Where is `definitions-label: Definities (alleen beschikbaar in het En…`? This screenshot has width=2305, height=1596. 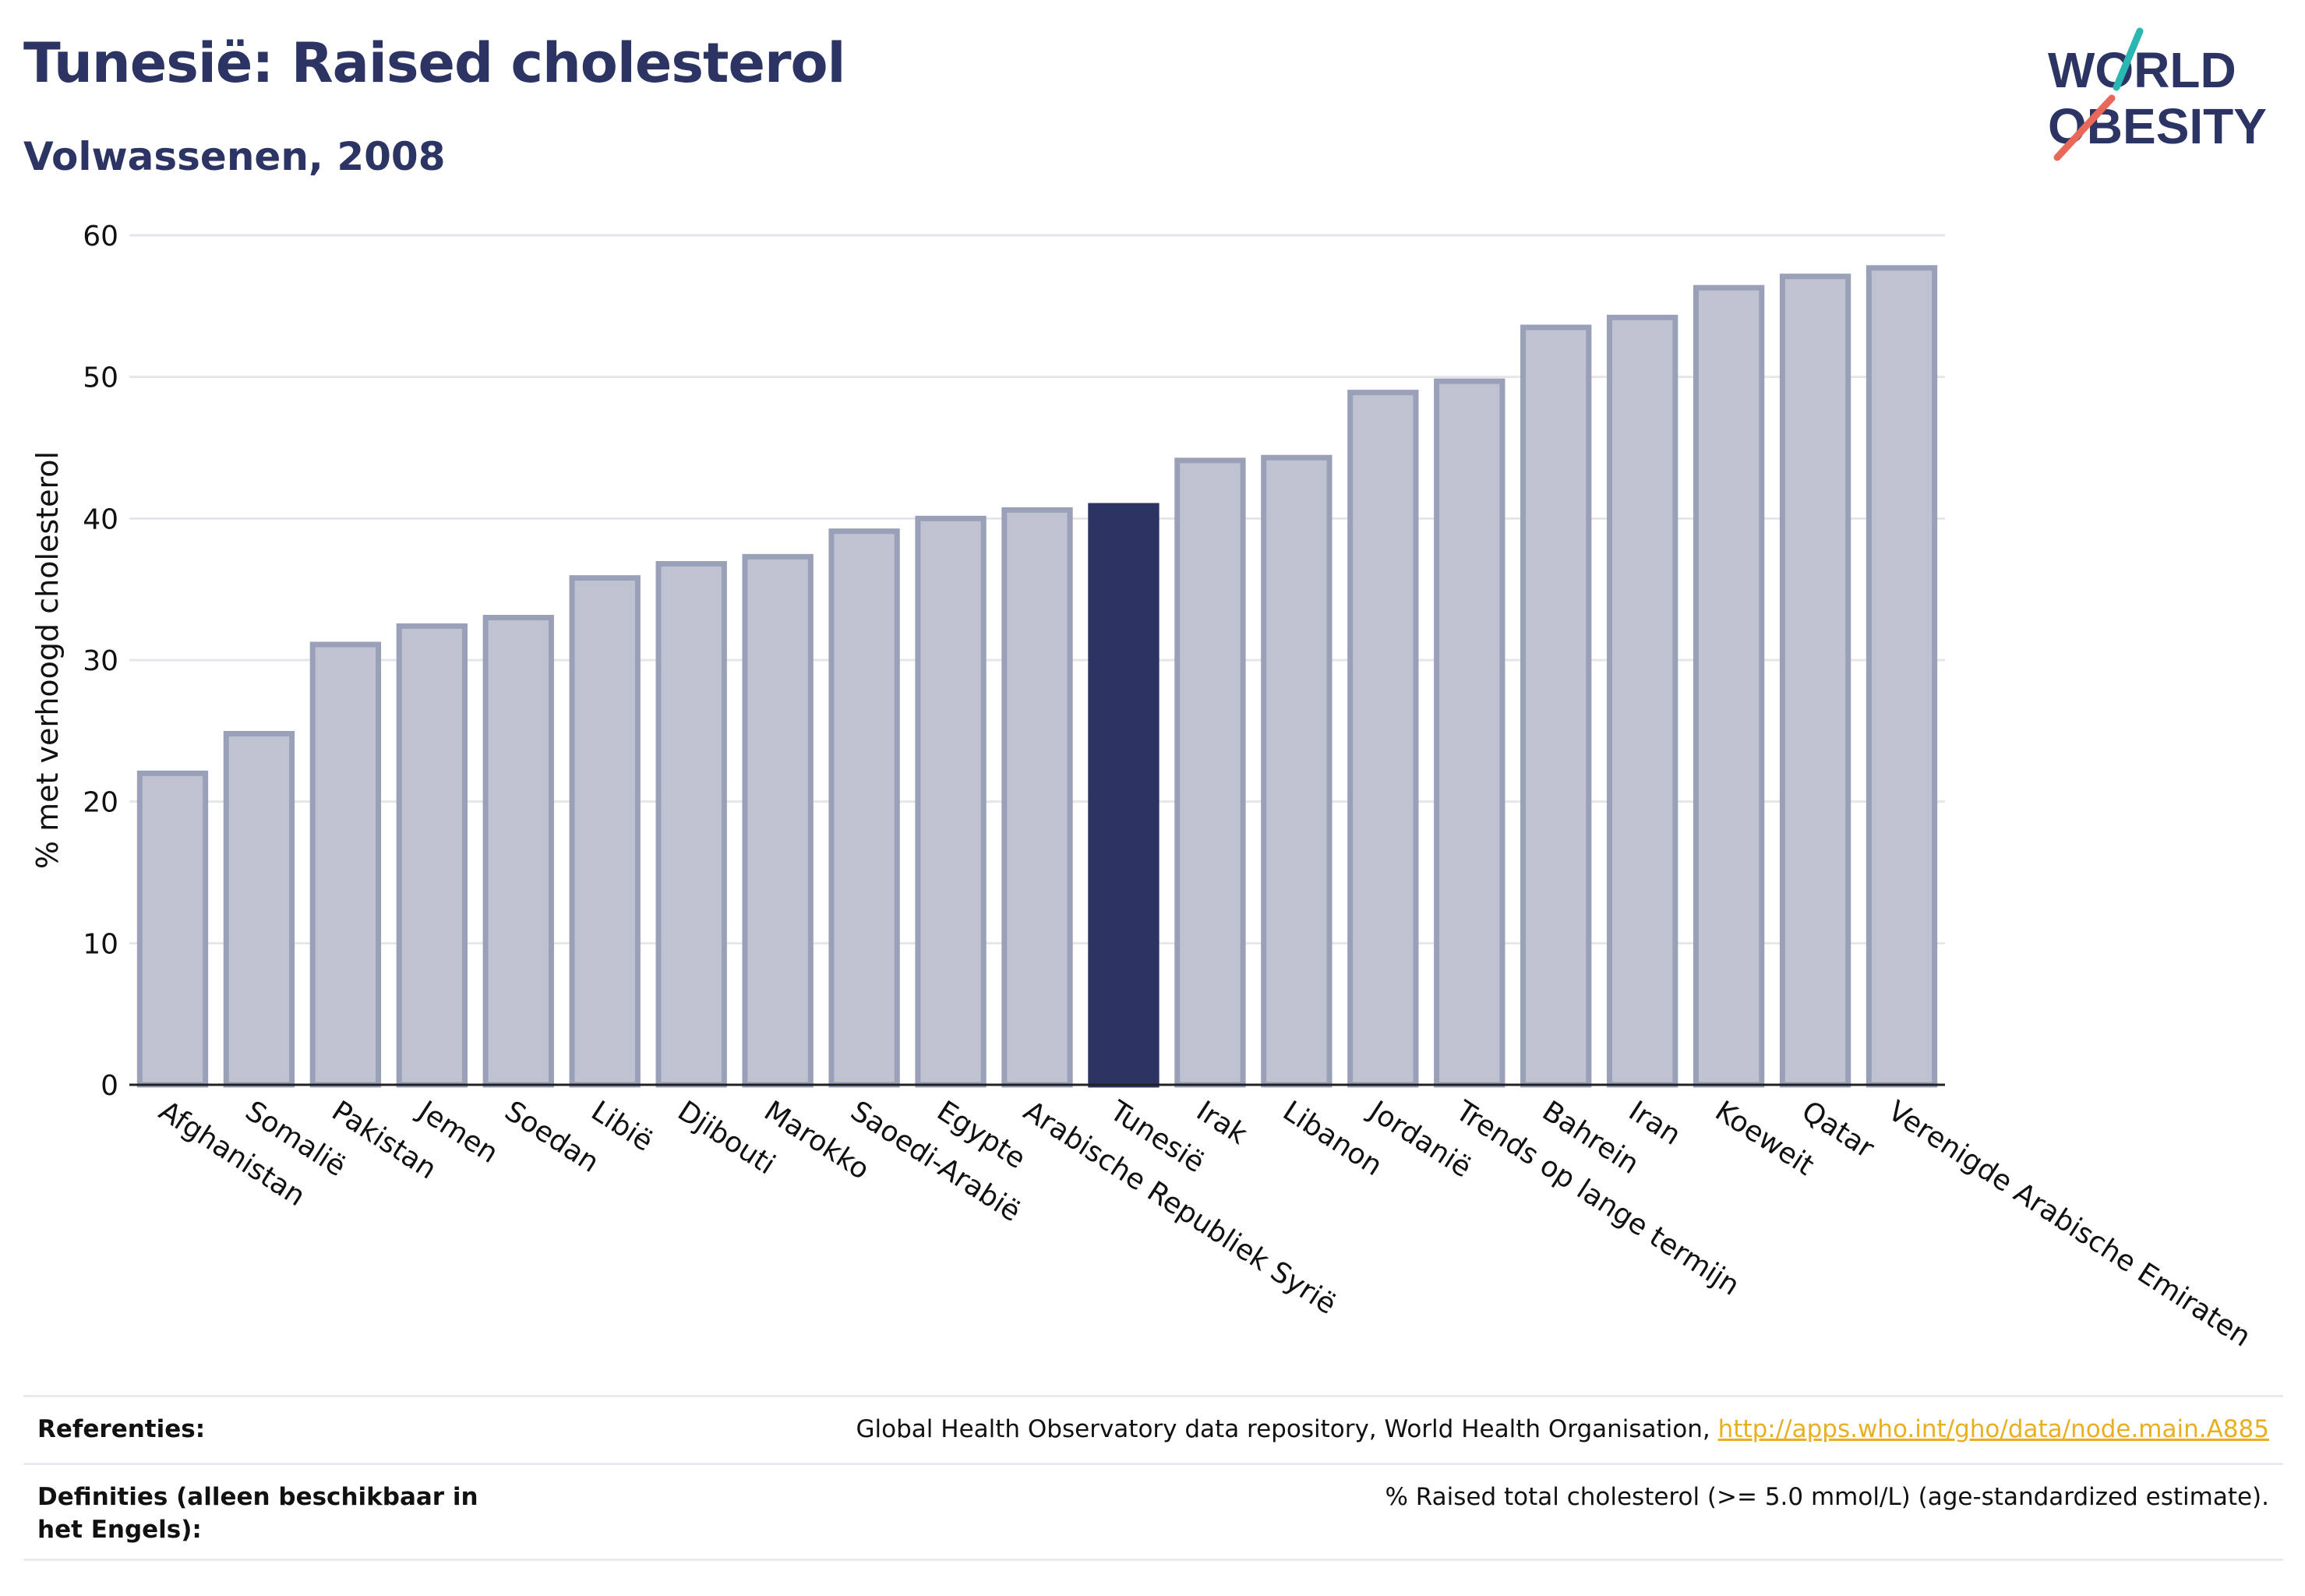 definitions-label: Definities (alleen beschikbaar in het En… is located at coordinates (257, 1513).